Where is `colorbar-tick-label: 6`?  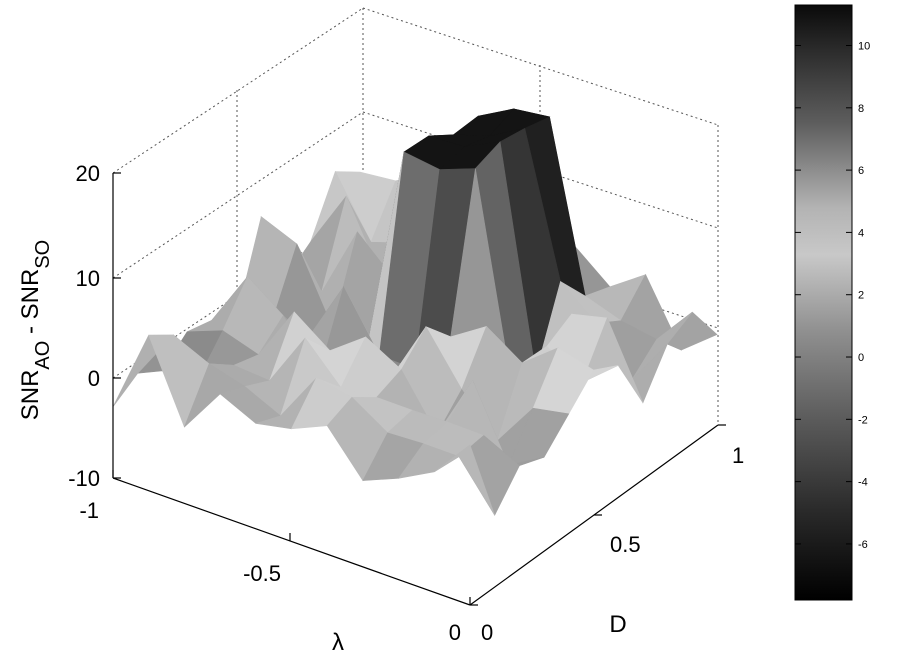 colorbar-tick-label: 6 is located at coordinates (861, 171).